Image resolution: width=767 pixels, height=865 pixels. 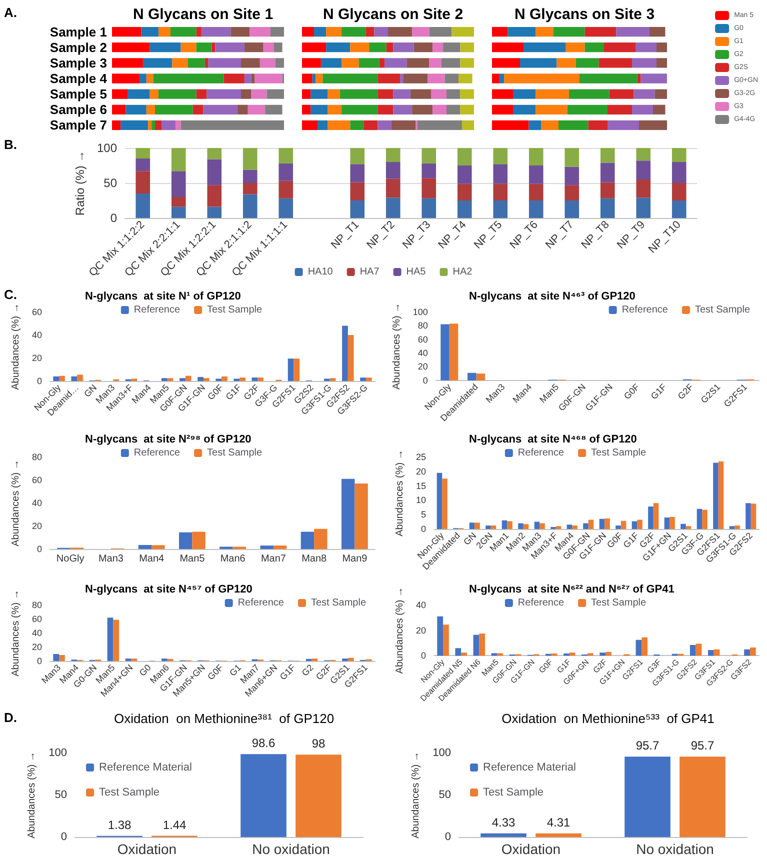 What do you see at coordinates (370, 272) in the screenshot?
I see `legend-label: HA7` at bounding box center [370, 272].